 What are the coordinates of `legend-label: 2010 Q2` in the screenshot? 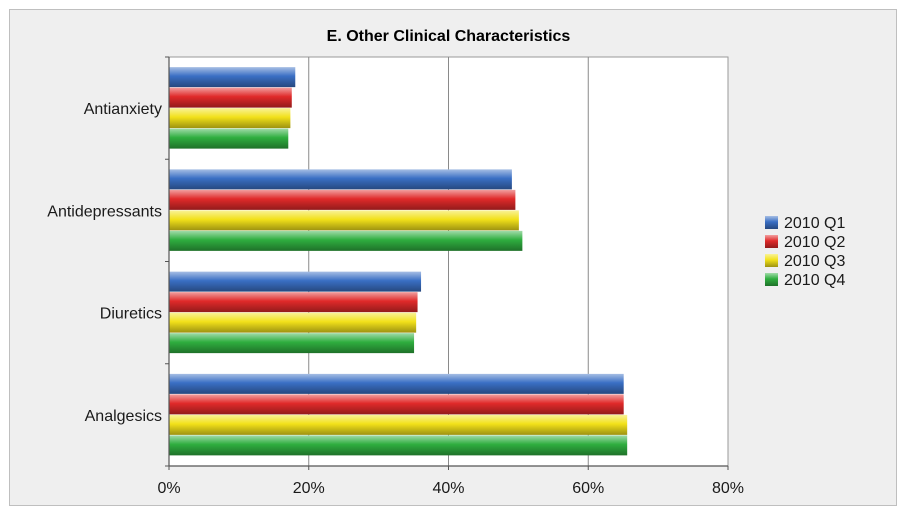 It's located at (814, 242).